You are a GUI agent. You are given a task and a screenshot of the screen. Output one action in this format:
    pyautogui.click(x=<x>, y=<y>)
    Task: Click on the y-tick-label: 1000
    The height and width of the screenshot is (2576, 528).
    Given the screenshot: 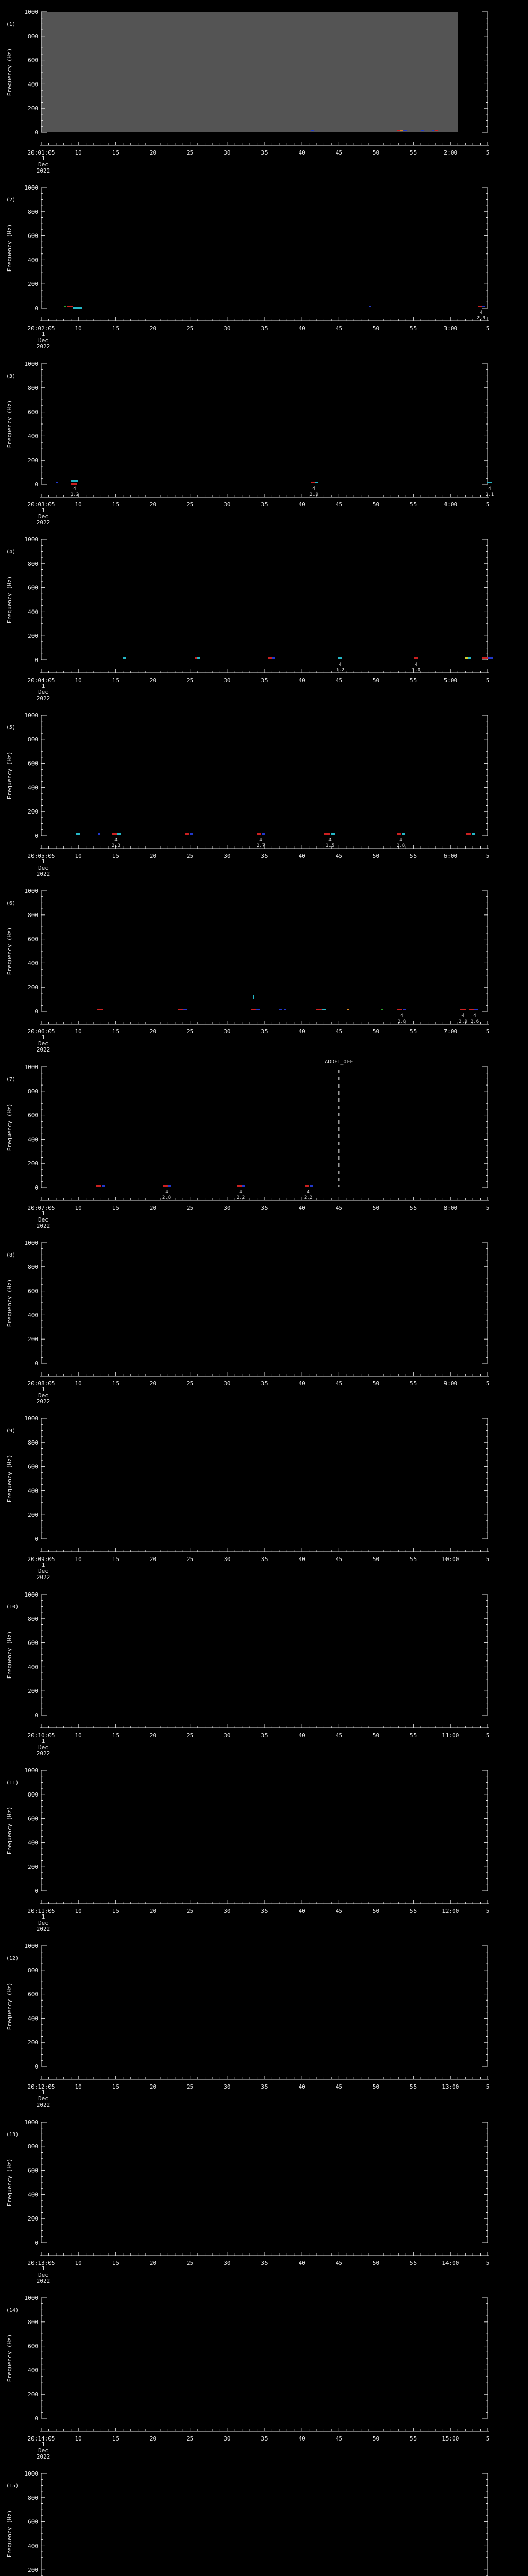 What is the action you would take?
    pyautogui.click(x=32, y=187)
    